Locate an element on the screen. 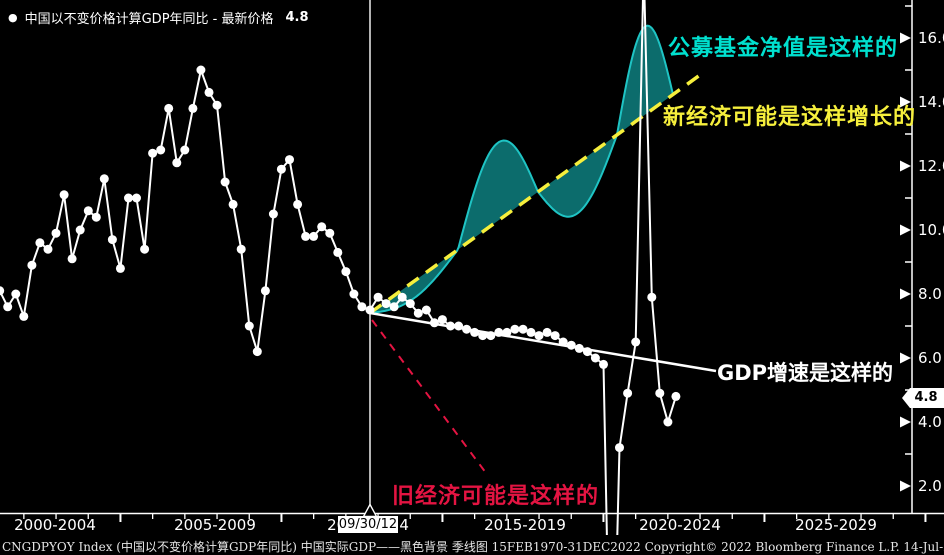  y-axis-label: 6.0 is located at coordinates (930, 358).